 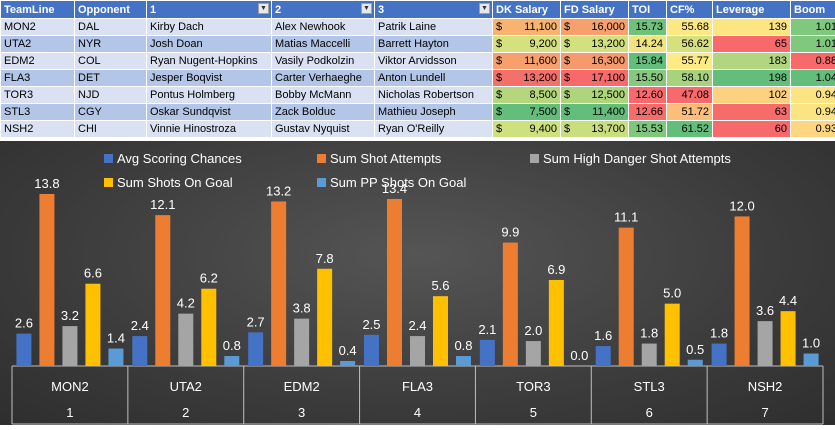 I want to click on cell-opponent: NJD, so click(x=111, y=95).